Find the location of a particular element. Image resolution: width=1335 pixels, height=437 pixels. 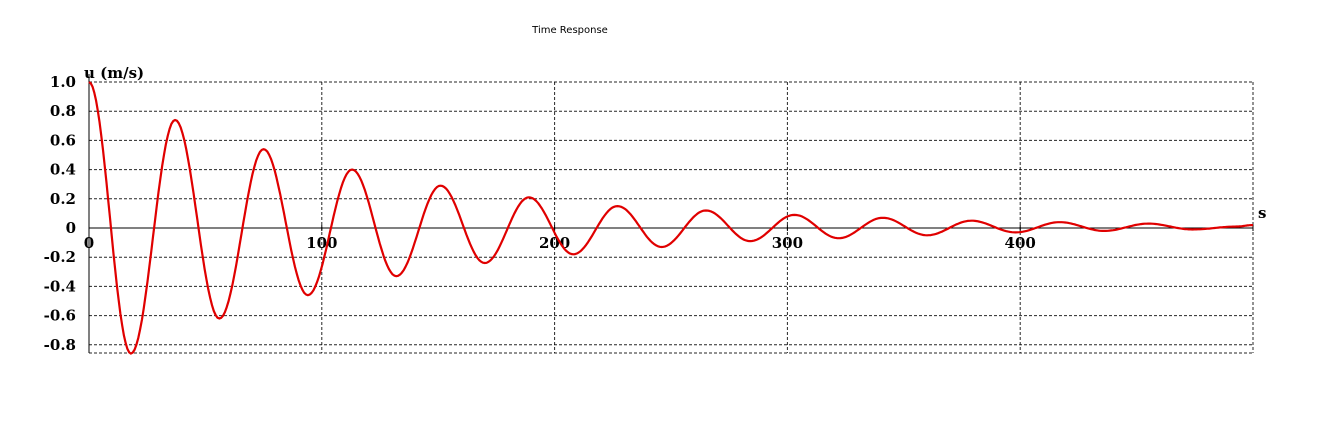

y-tick-label: 1.0 is located at coordinates (63, 82).